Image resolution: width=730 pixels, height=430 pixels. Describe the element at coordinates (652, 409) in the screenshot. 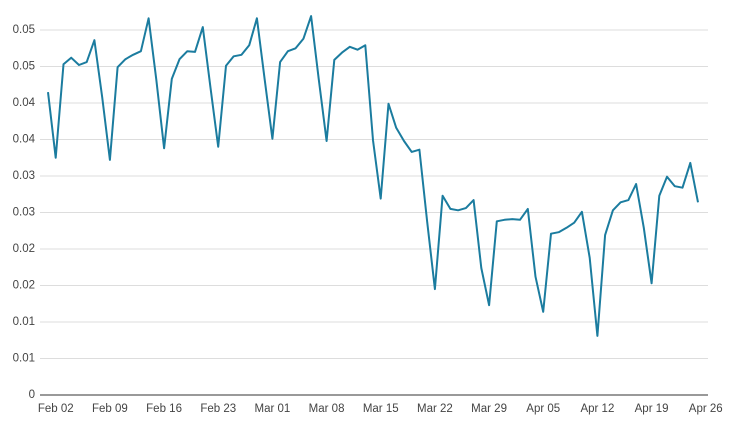

I see `x-tick-label: Apr 19` at that location.